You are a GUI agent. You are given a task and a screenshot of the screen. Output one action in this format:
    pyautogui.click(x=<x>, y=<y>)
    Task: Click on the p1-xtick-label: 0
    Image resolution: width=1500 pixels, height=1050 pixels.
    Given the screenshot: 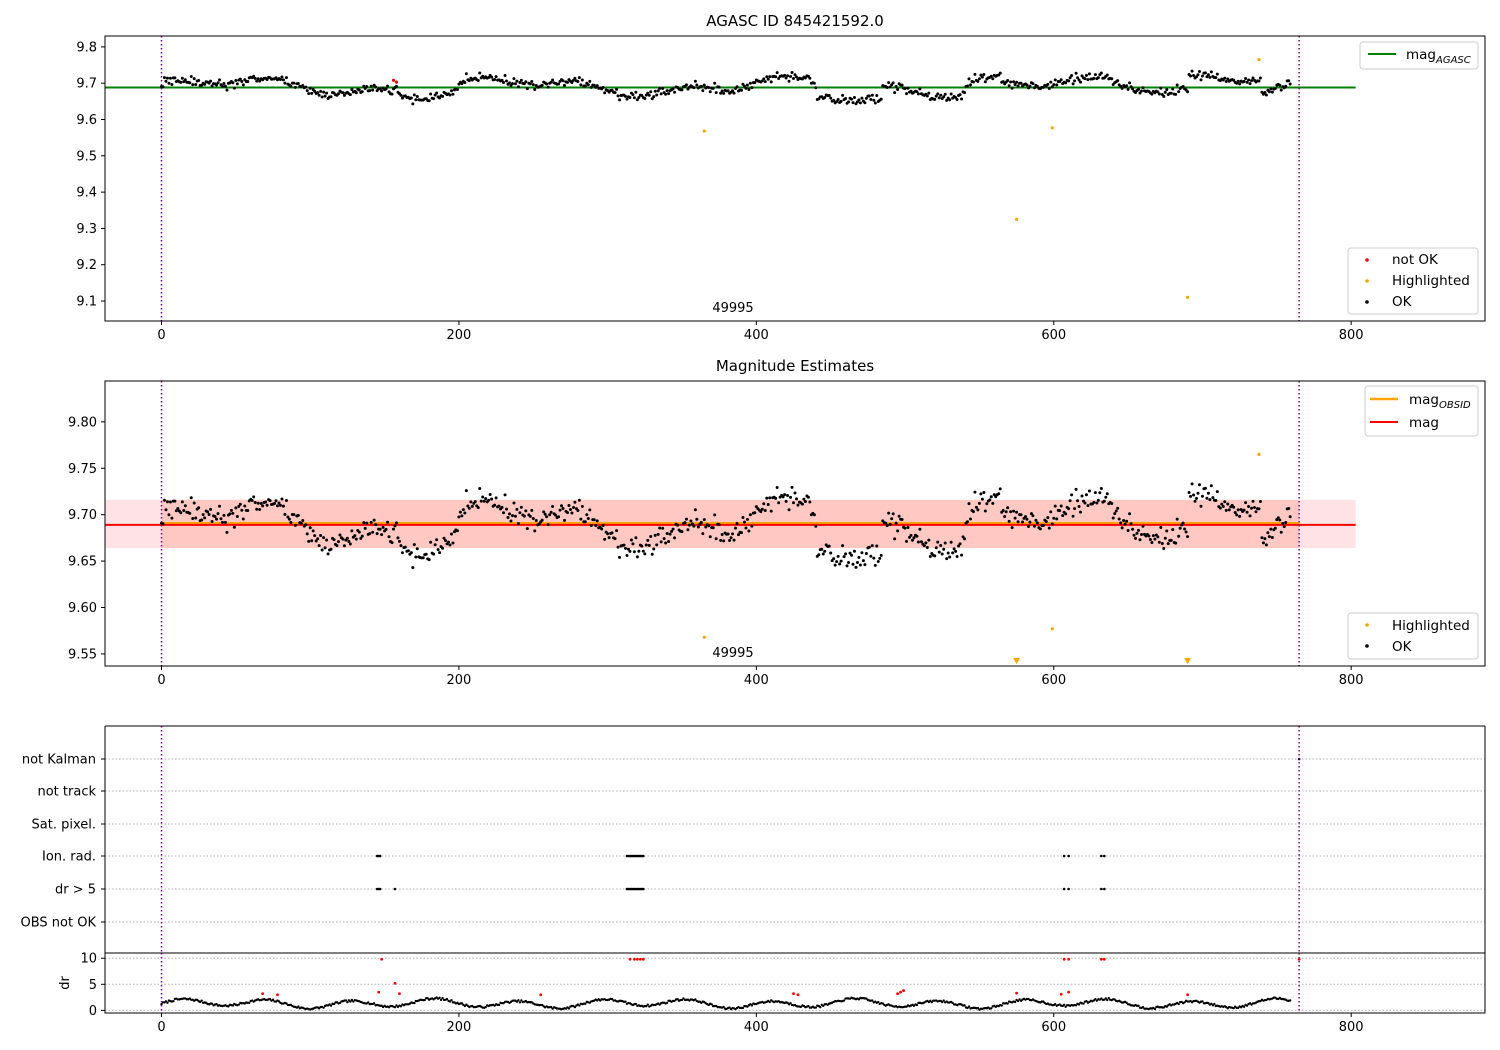 What is the action you would take?
    pyautogui.click(x=161, y=335)
    